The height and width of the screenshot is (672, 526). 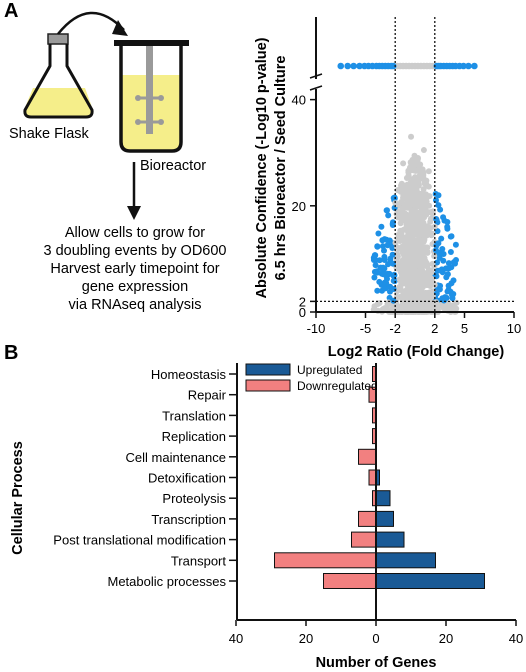 I want to click on category-label: Replication, so click(x=194, y=436).